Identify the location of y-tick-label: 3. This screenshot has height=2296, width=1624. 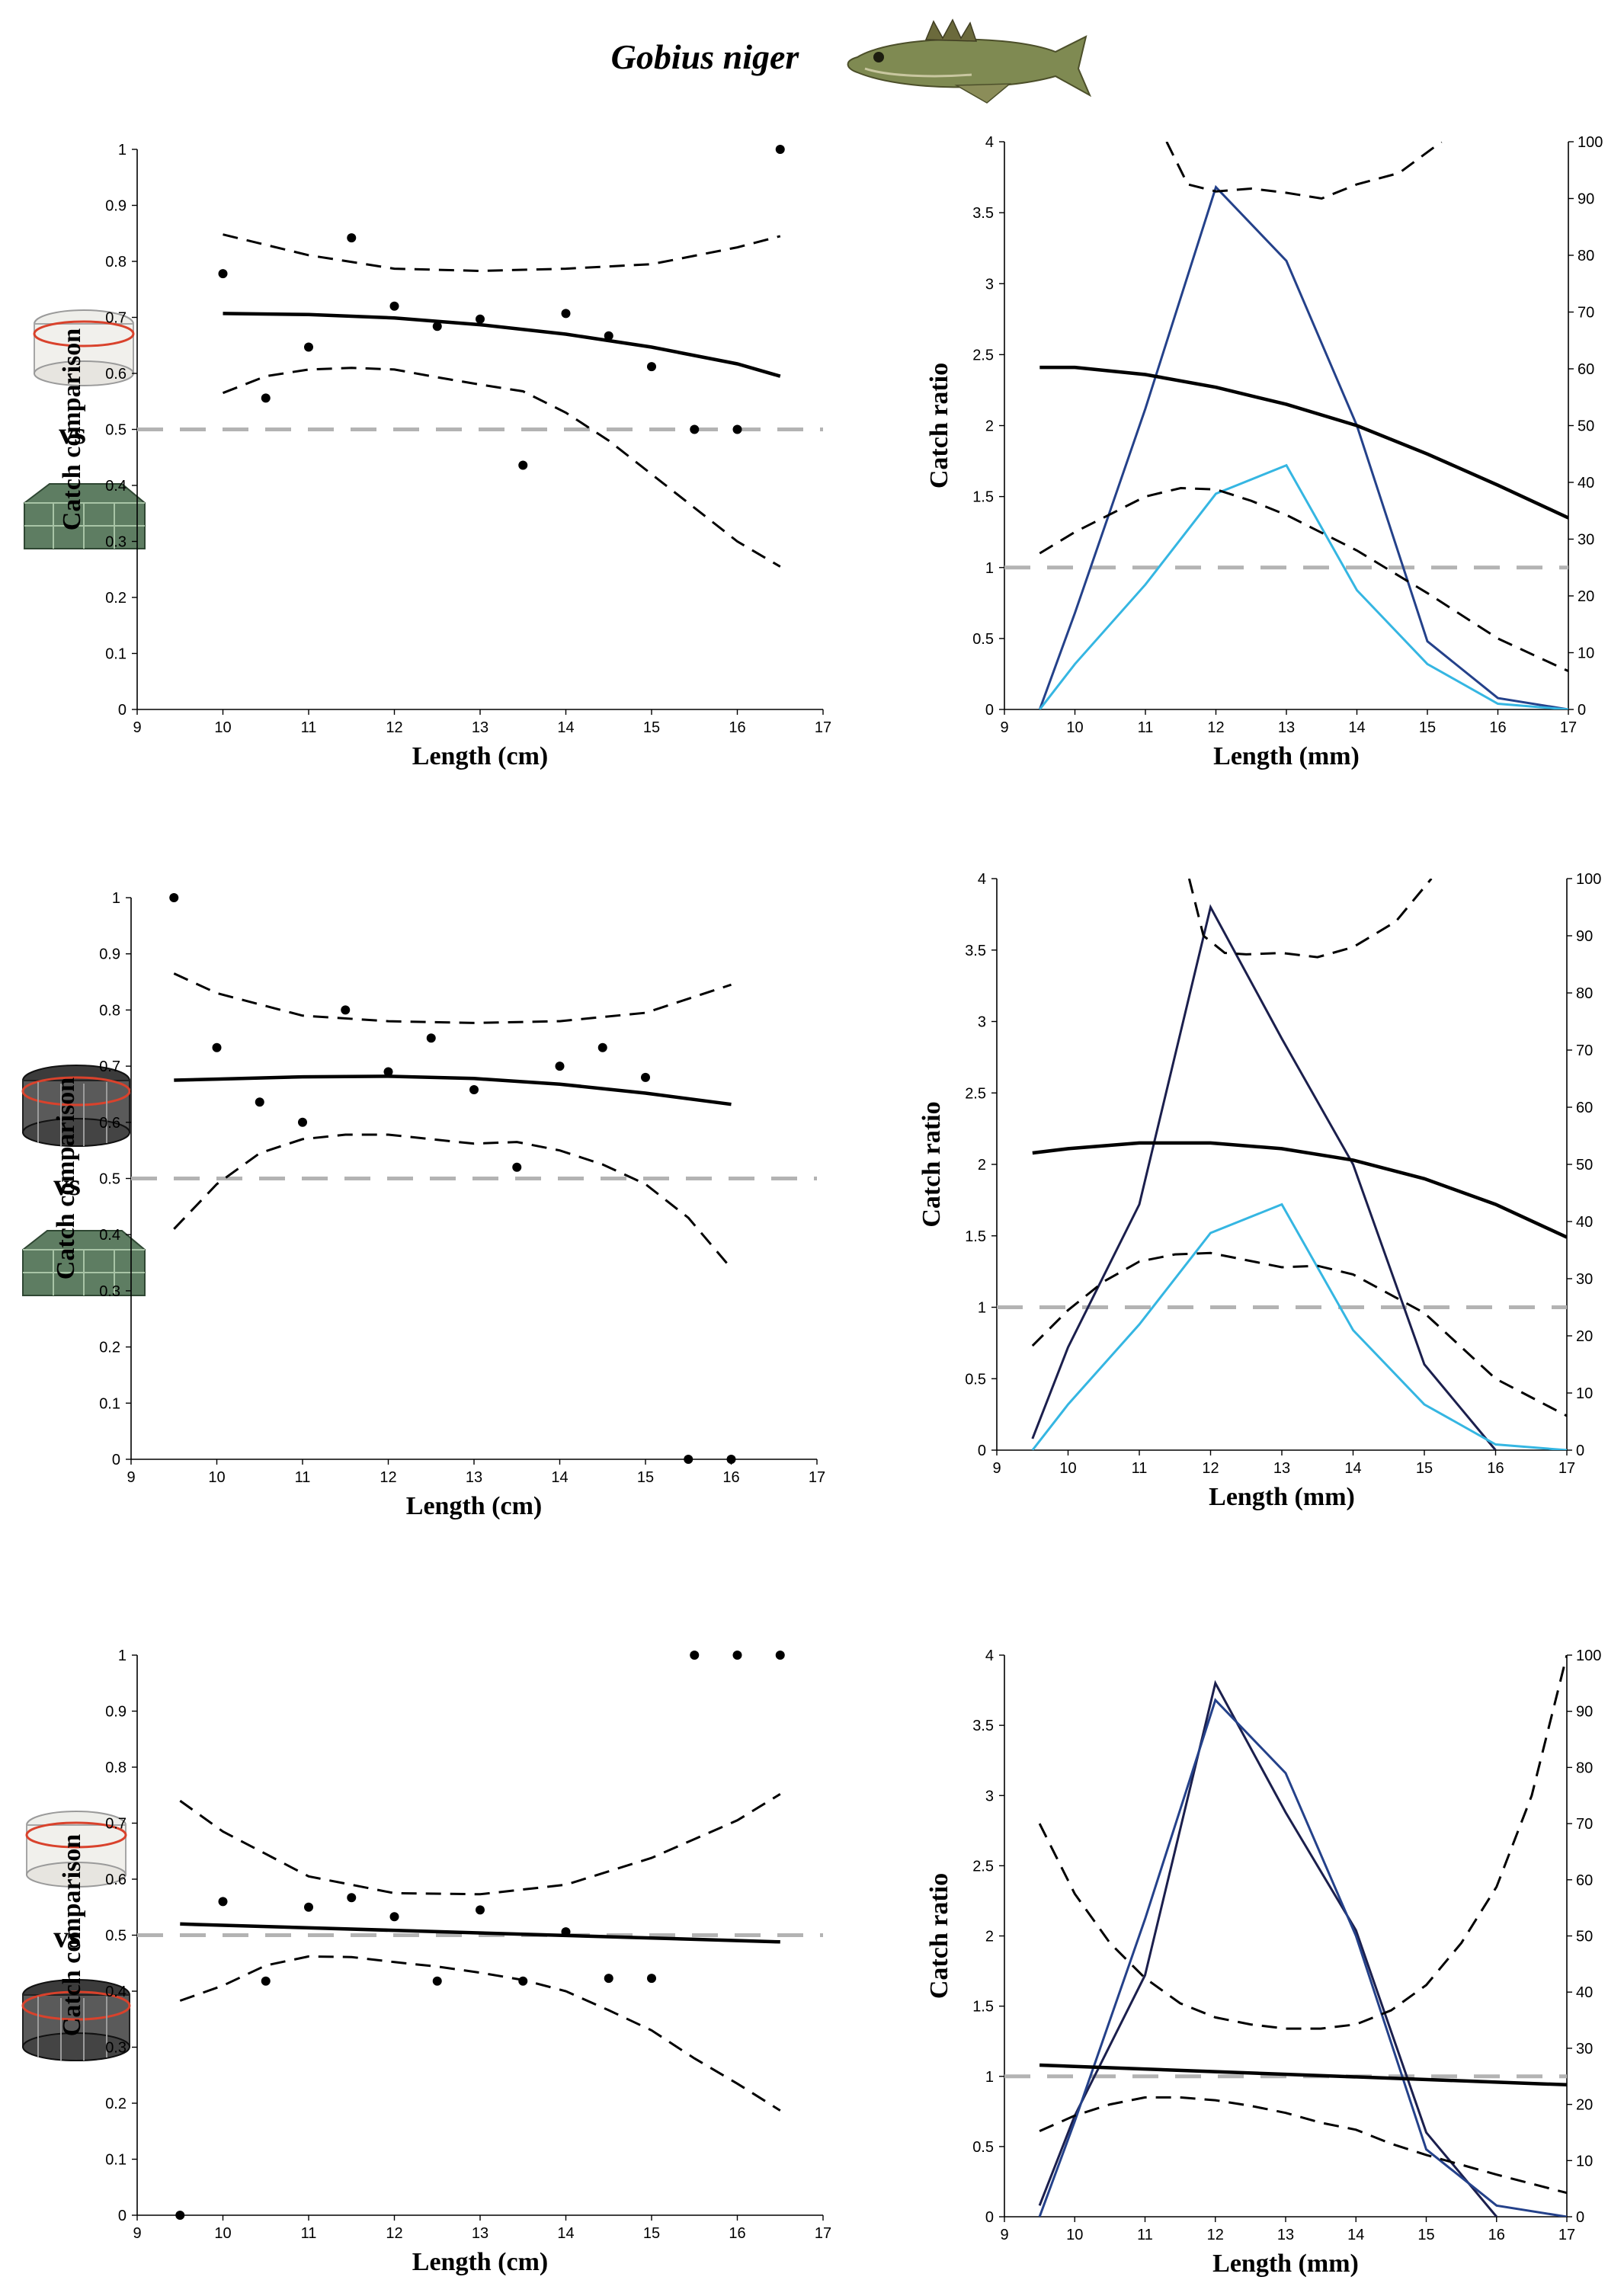
(990, 1796).